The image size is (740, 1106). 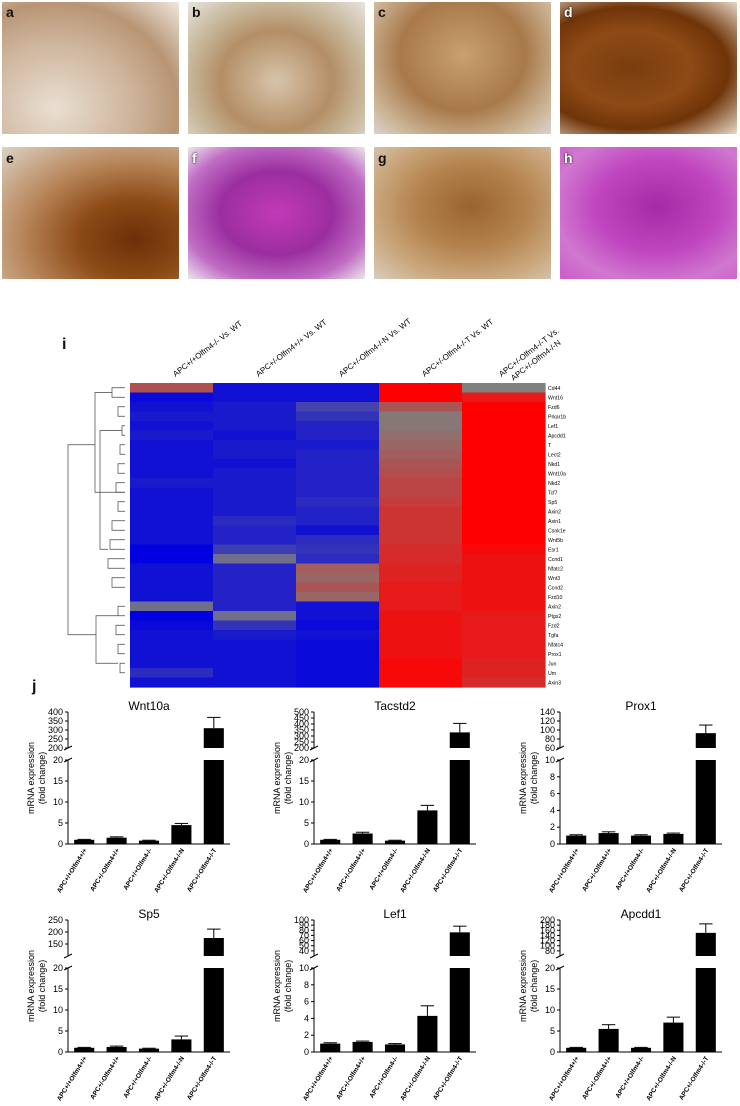 I want to click on heatmap-column-label: APC+/-Olfm4+/+ Vs. WT, so click(x=291, y=348).